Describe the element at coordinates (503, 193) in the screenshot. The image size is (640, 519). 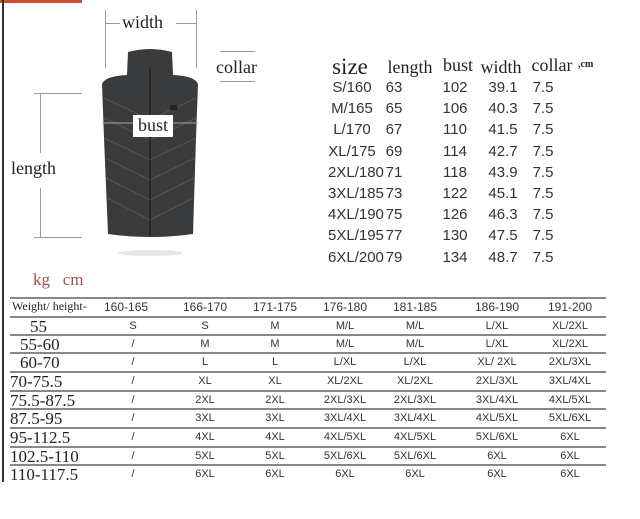
I see `size-cell: 45.1` at that location.